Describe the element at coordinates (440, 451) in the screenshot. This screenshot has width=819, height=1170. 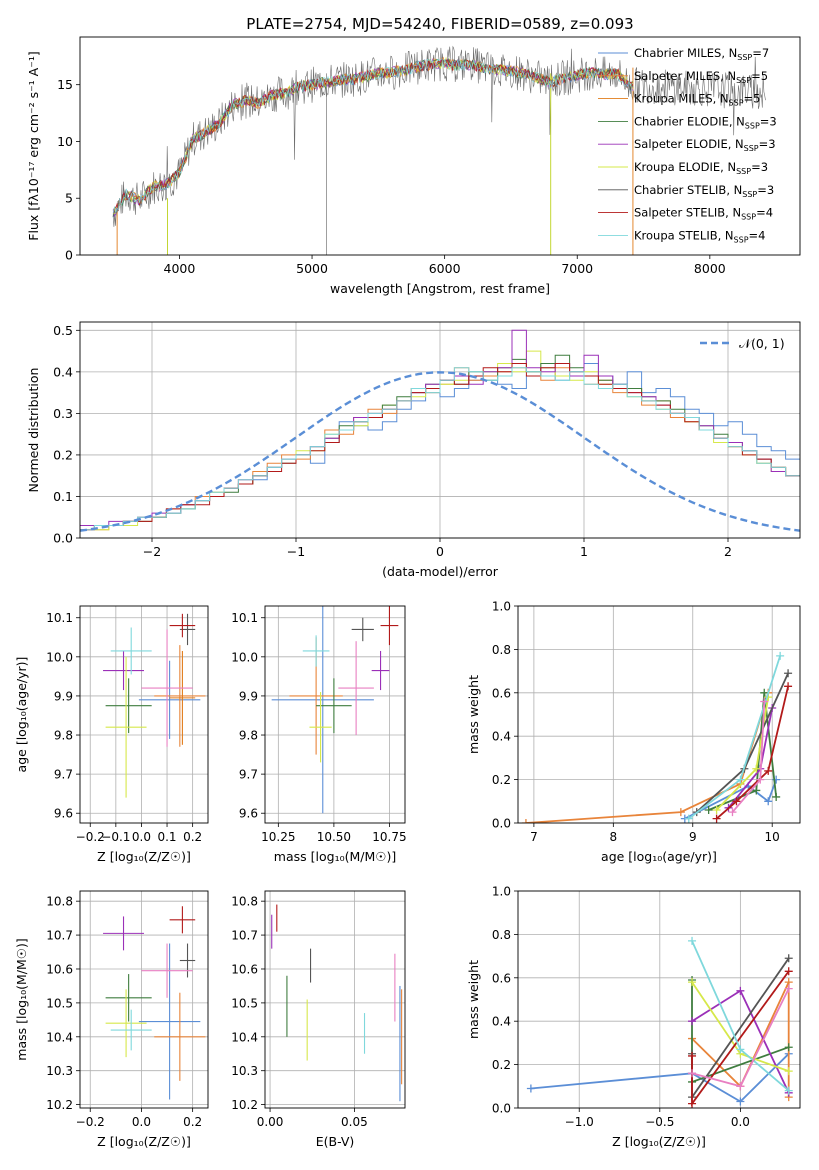
I see `normal-curve` at that location.